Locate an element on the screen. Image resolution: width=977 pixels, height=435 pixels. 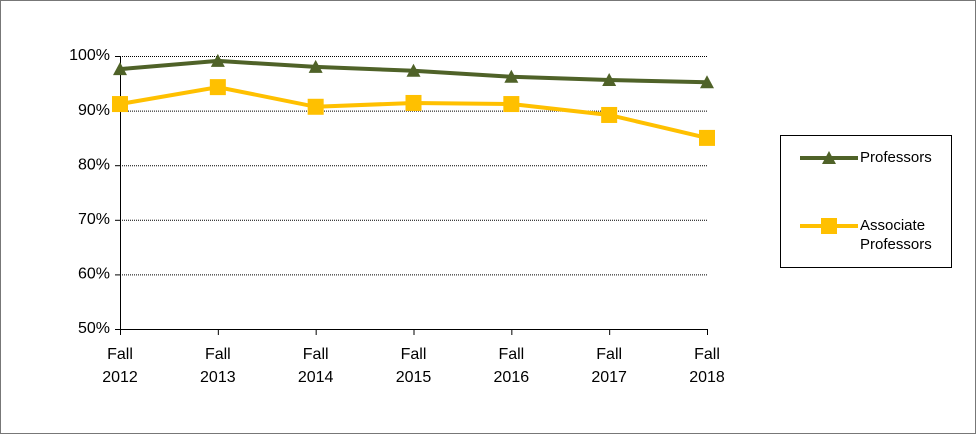
x-tick-label: Fall 2013 is located at coordinates (218, 366).